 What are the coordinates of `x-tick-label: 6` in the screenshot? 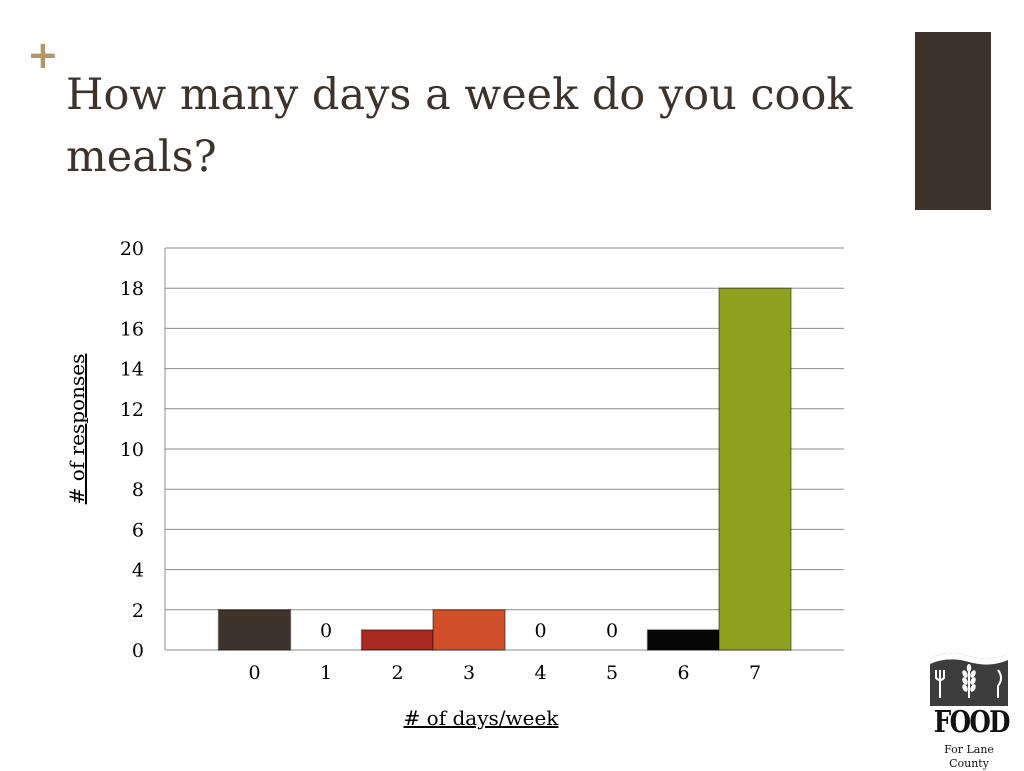 It's located at (683, 673).